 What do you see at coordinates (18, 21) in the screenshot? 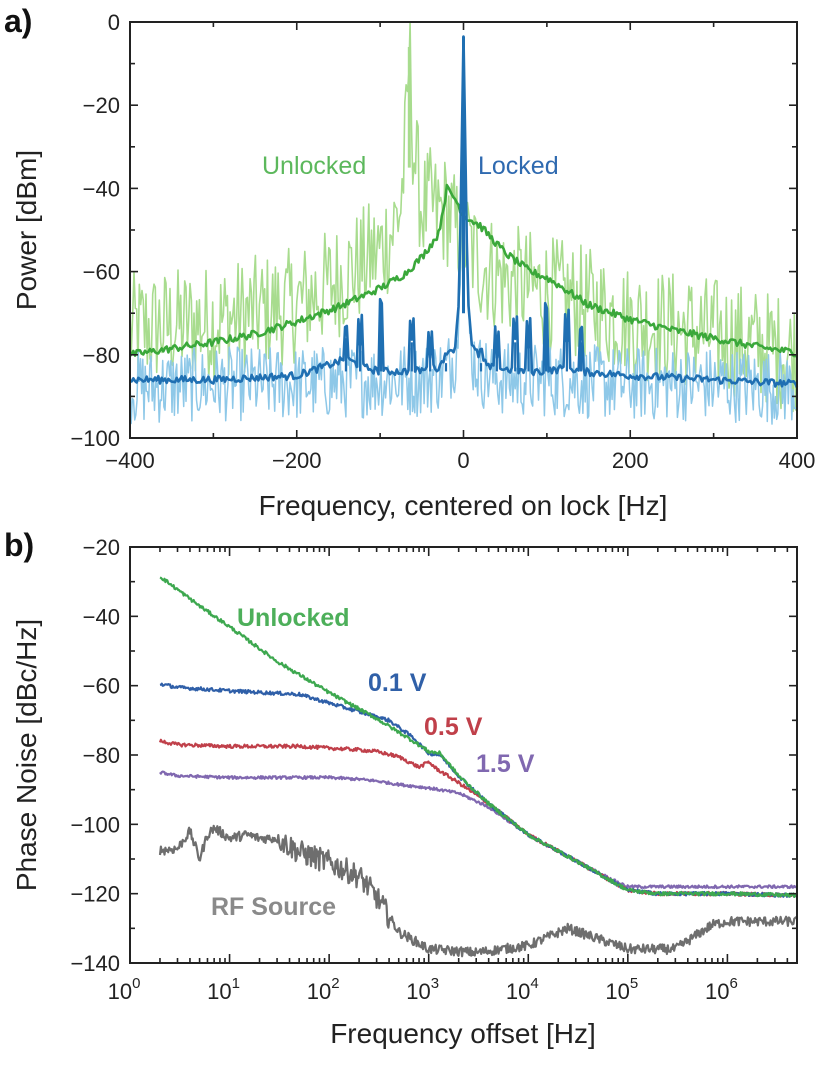
I see `panel-a-label: a)` at bounding box center [18, 21].